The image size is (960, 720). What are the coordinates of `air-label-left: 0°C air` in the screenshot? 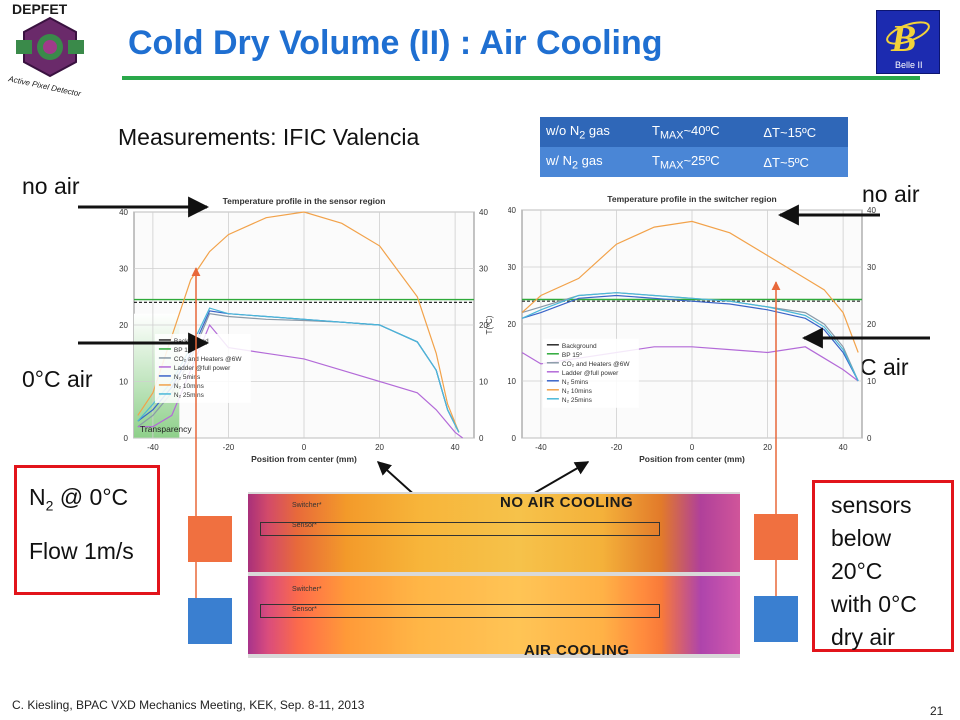 It's located at (57, 379).